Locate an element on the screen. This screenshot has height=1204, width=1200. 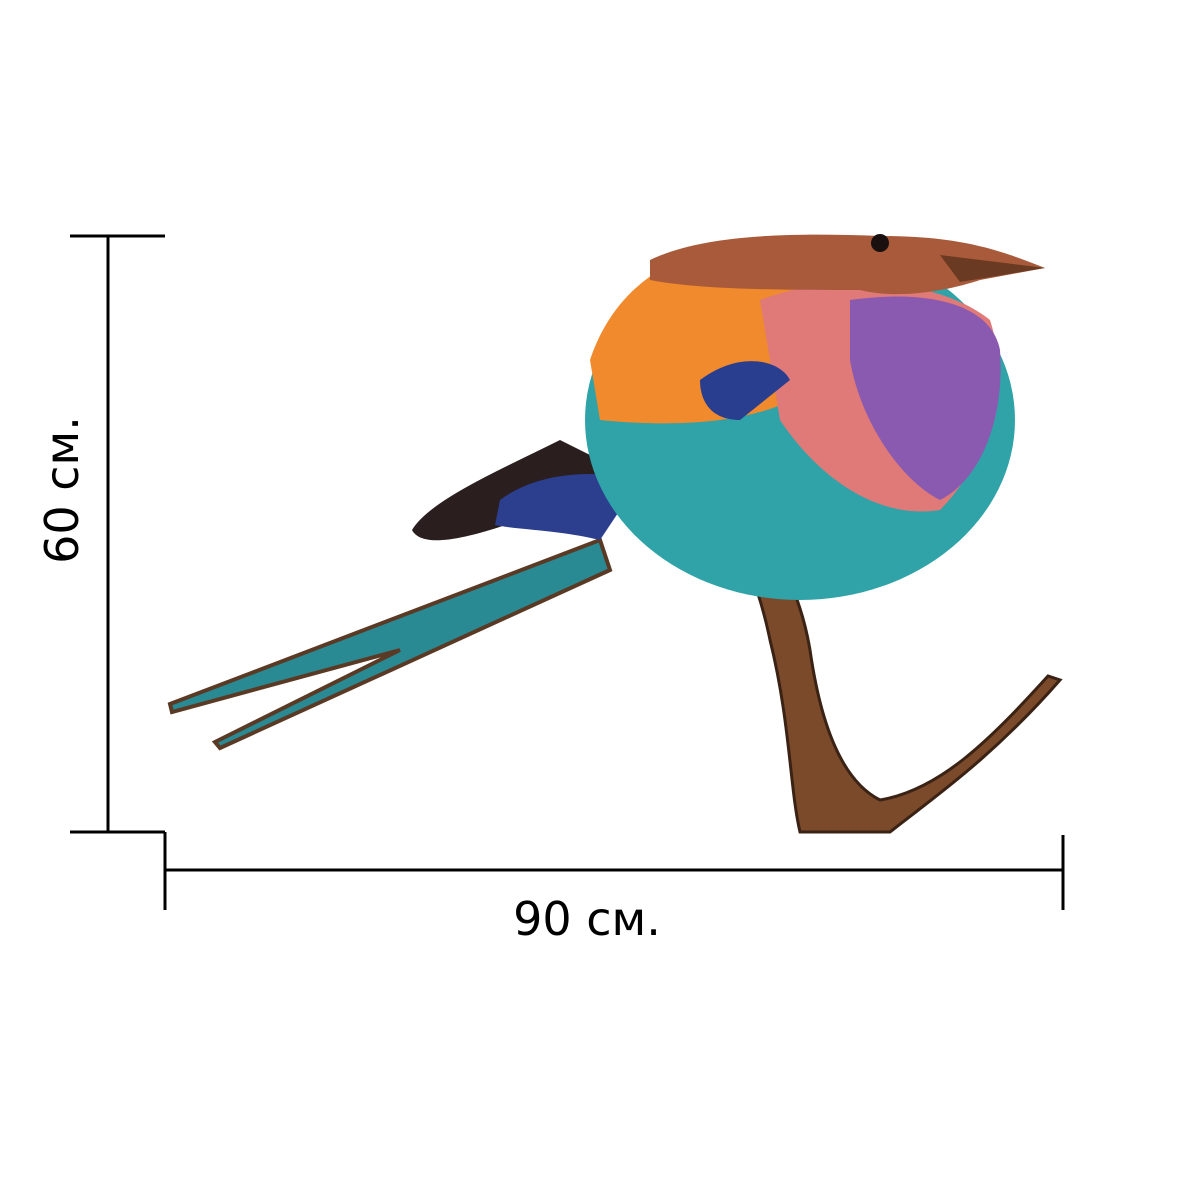
eye is located at coordinates (880, 243).